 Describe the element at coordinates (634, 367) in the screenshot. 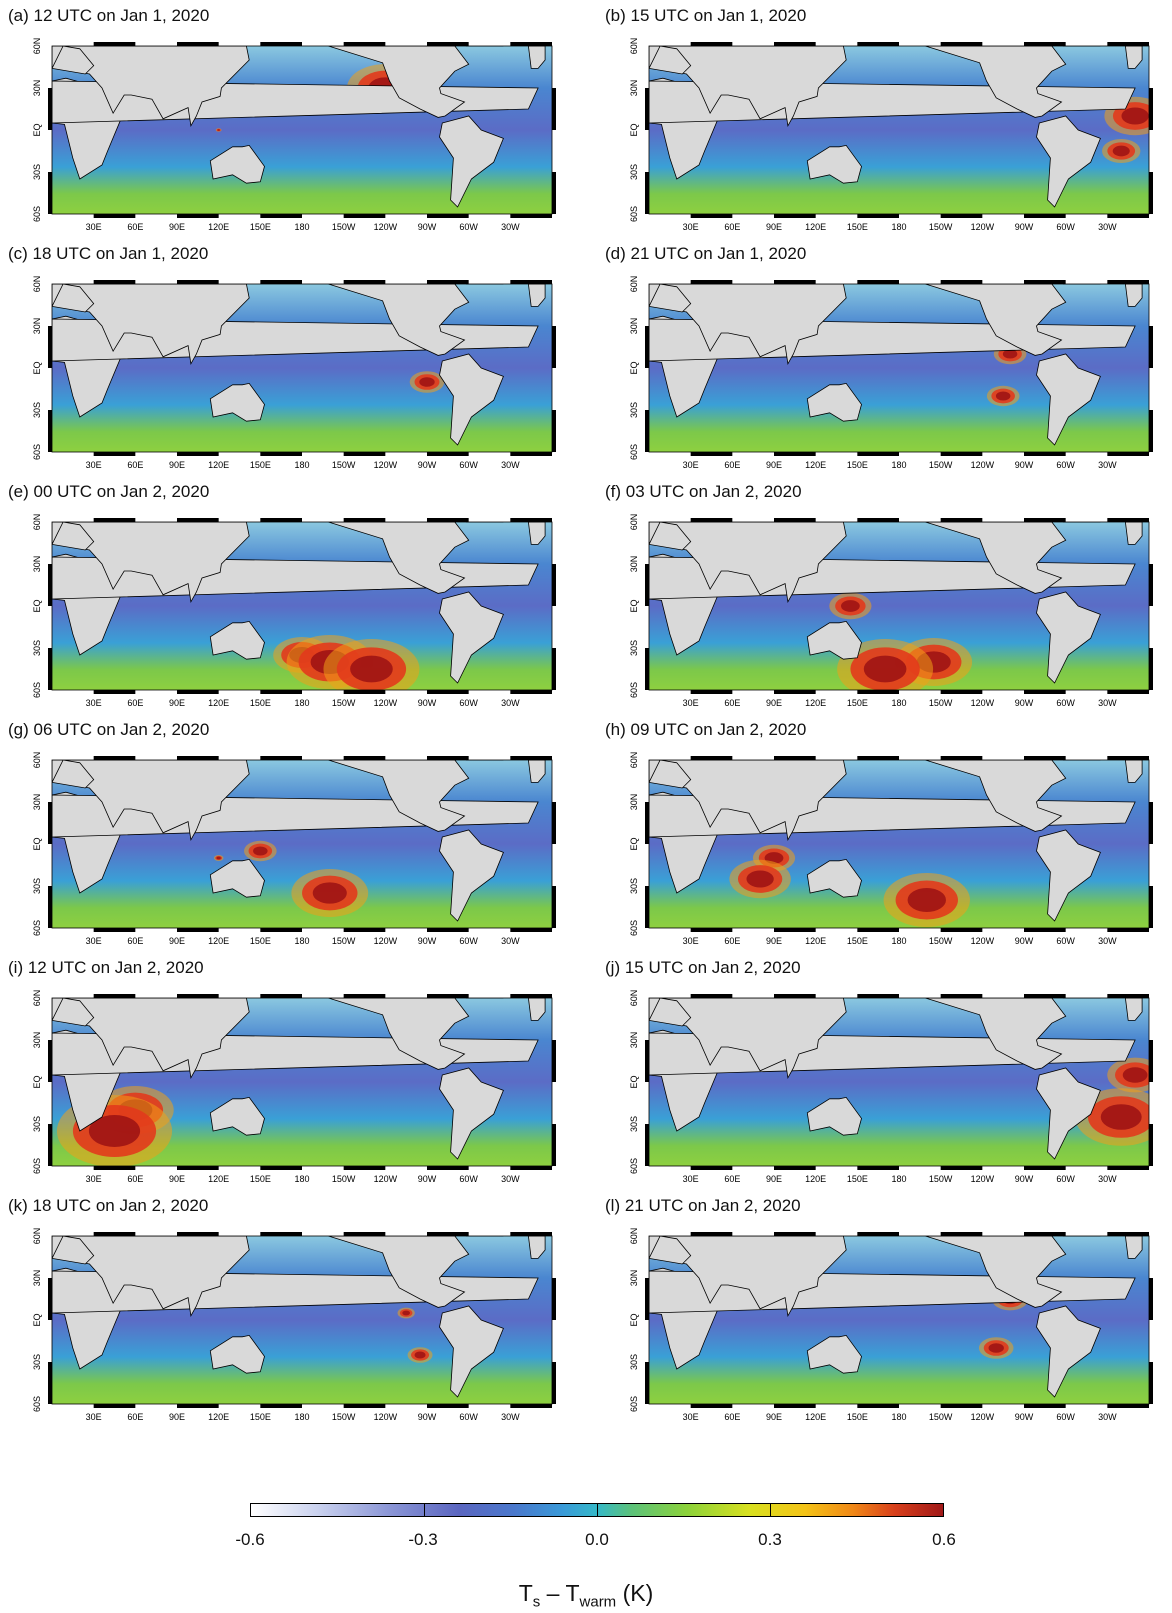

I see `lat-label: EQ` at that location.